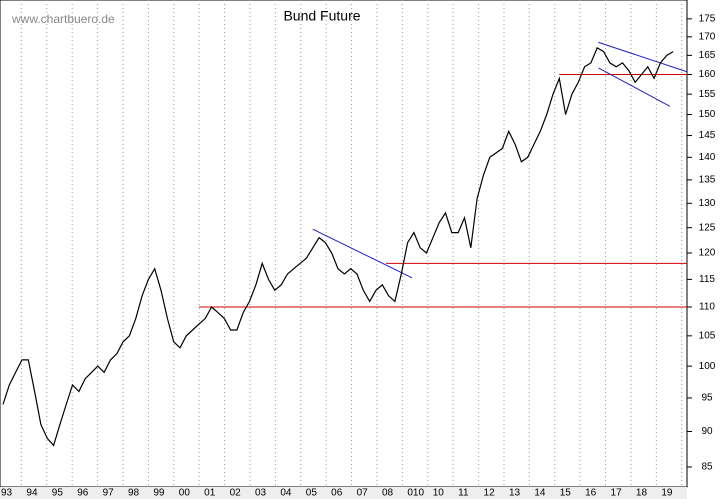 The height and width of the screenshot is (499, 723). What do you see at coordinates (388, 493) in the screenshot?
I see `x-tick-label: 08` at bounding box center [388, 493].